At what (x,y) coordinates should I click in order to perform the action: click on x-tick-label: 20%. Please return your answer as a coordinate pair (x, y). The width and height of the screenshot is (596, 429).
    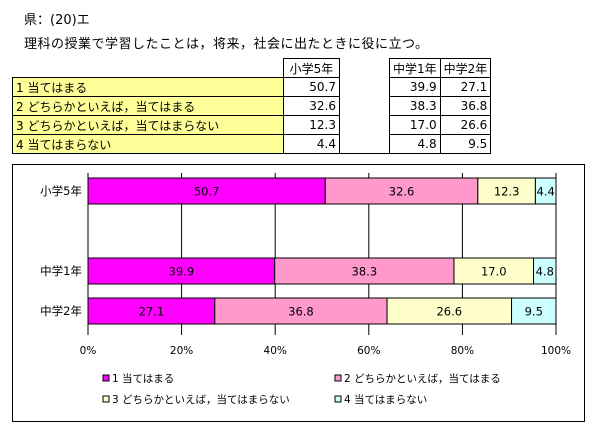
    Looking at the image, I should click on (181, 351).